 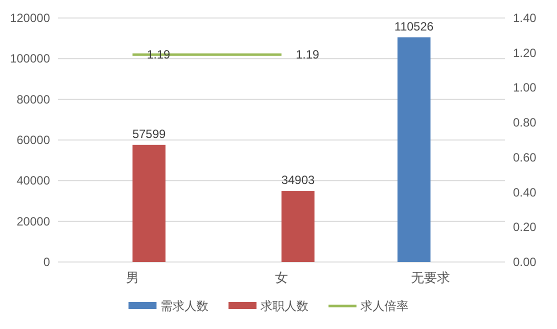 What do you see at coordinates (46, 262) in the screenshot?
I see `y-tick-label: 0` at bounding box center [46, 262].